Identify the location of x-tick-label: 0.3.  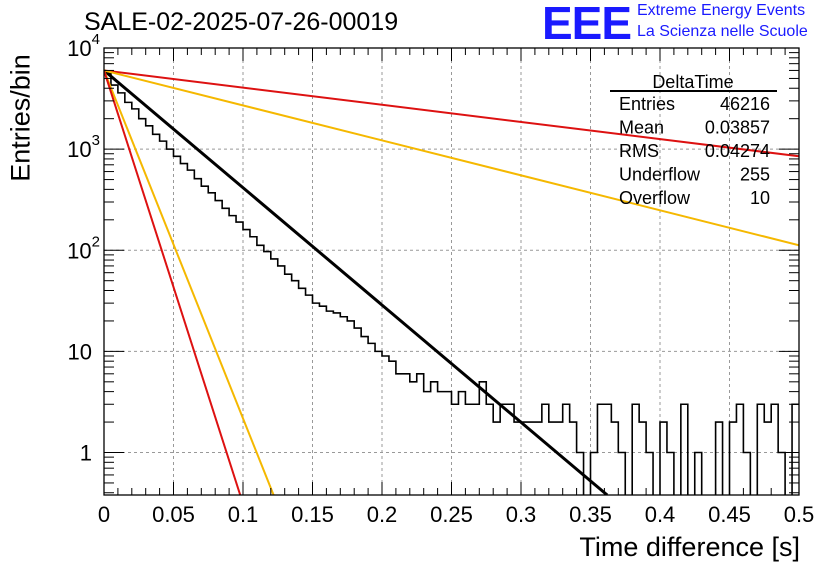
(521, 514).